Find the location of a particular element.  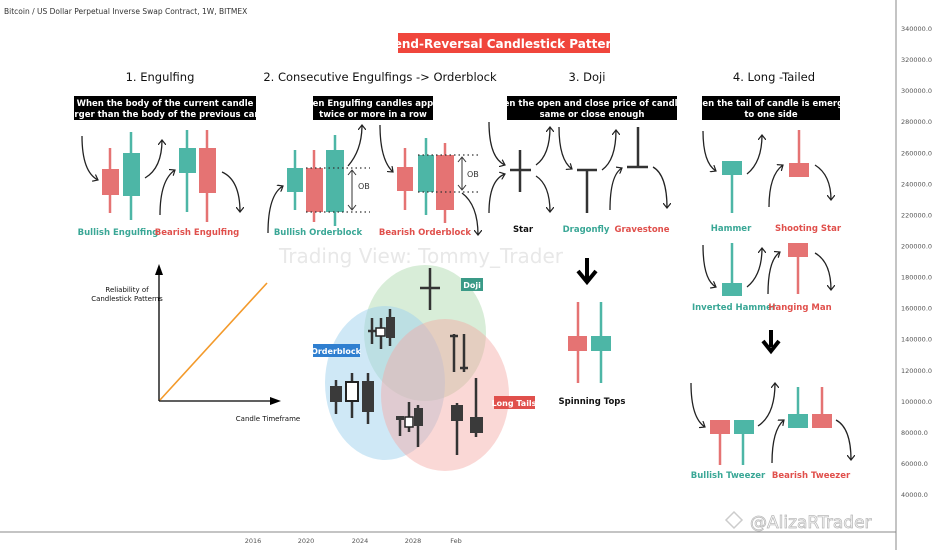

shooting-star-pattern is located at coordinates (799, 169).